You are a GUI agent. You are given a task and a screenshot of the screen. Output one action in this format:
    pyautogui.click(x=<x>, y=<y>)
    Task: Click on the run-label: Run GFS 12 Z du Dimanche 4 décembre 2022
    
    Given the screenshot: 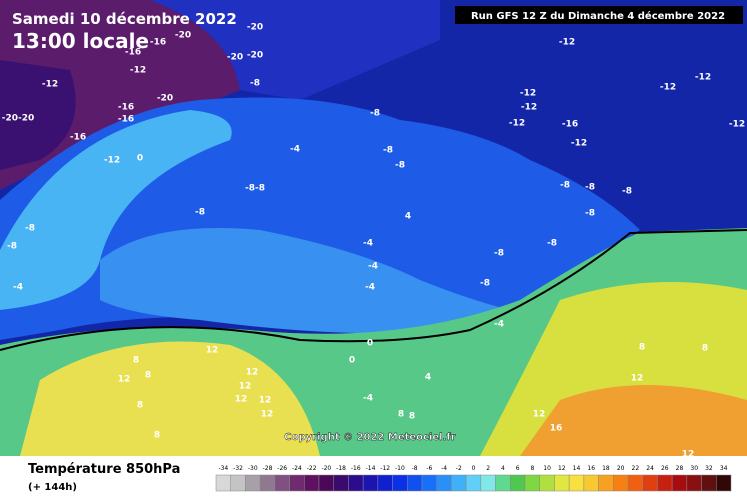 What is the action you would take?
    pyautogui.click(x=598, y=16)
    